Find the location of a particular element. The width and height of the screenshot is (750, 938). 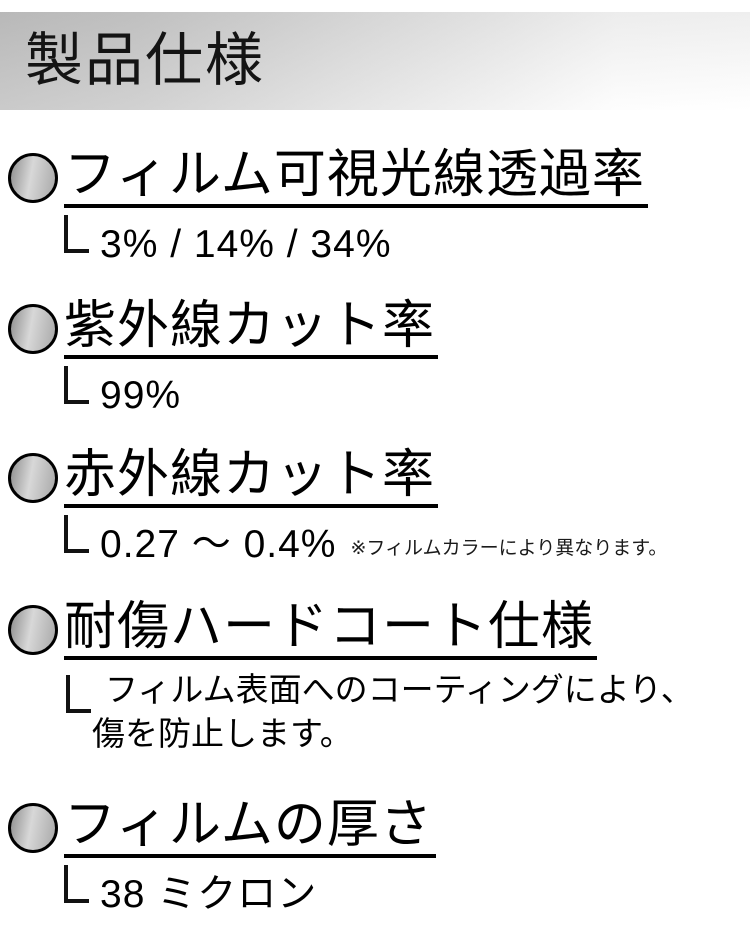

section-value-row: フィルム表面へのコーティングにより、 傷を防止します。 is located at coordinates (379, 711).